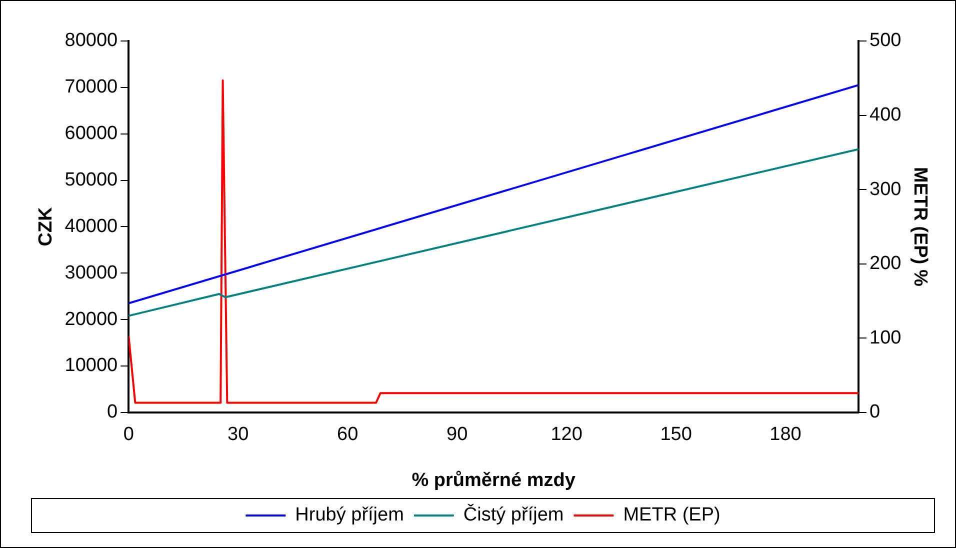 This screenshot has height=548, width=956. I want to click on y-tick-label: 20000, so click(91, 319).